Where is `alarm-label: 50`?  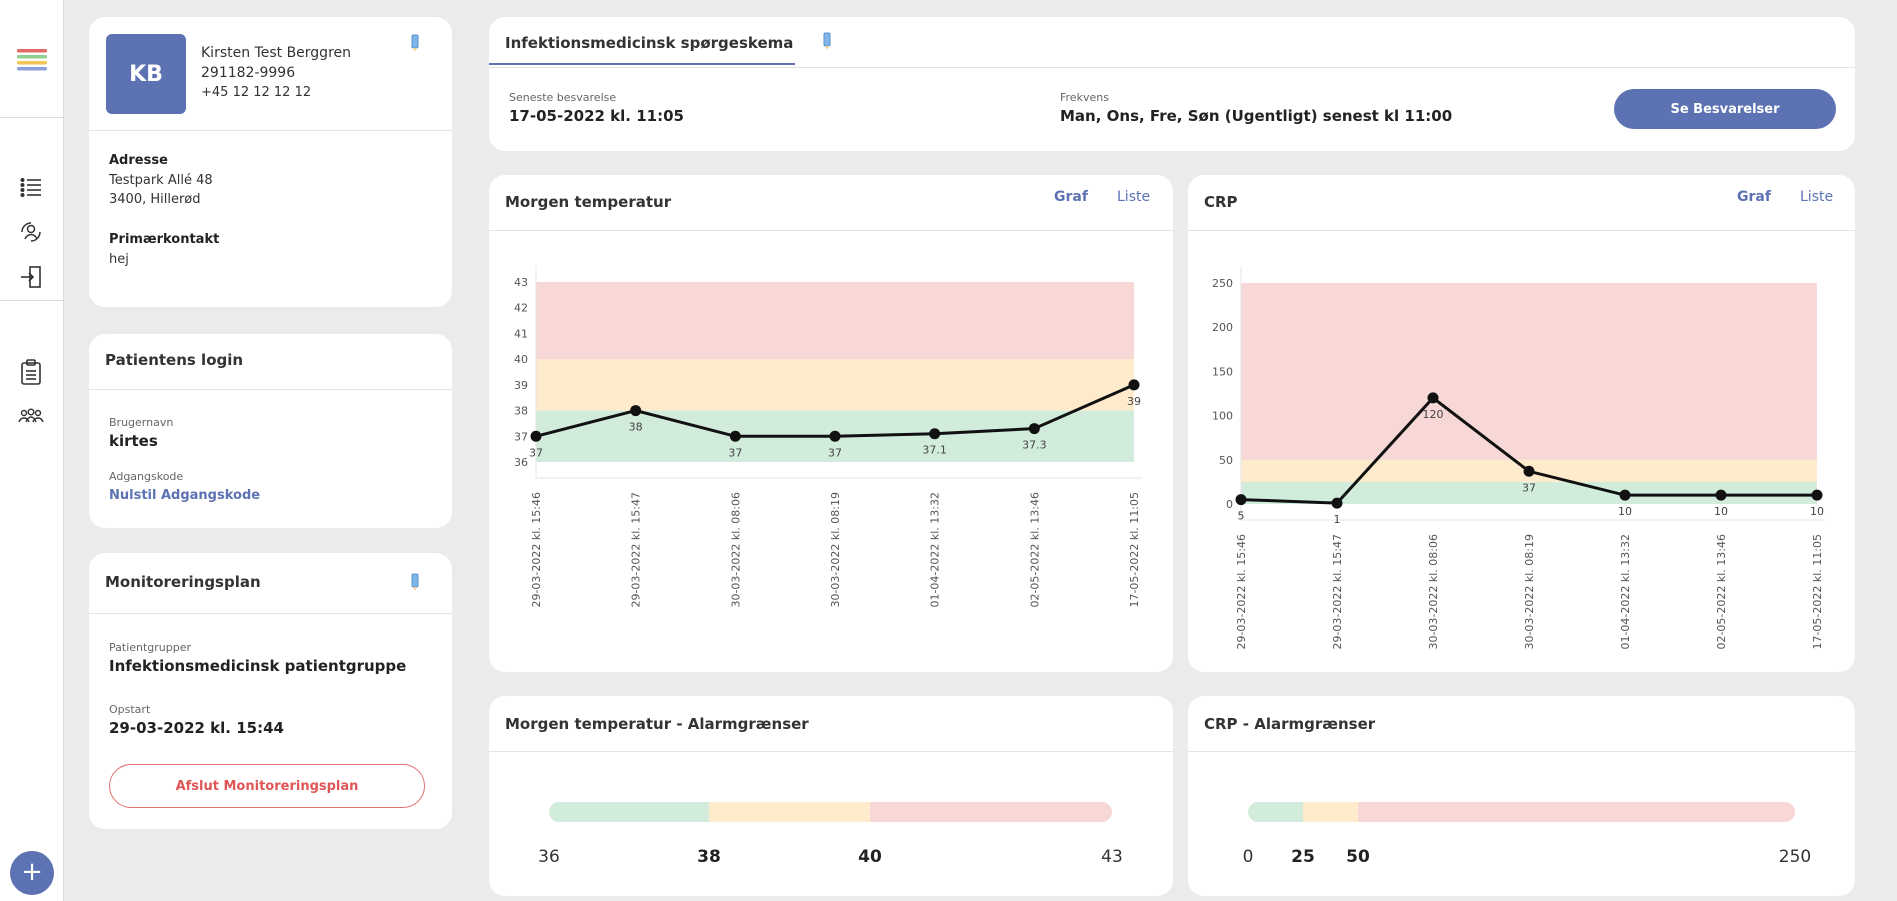 alarm-label: 50 is located at coordinates (1358, 857).